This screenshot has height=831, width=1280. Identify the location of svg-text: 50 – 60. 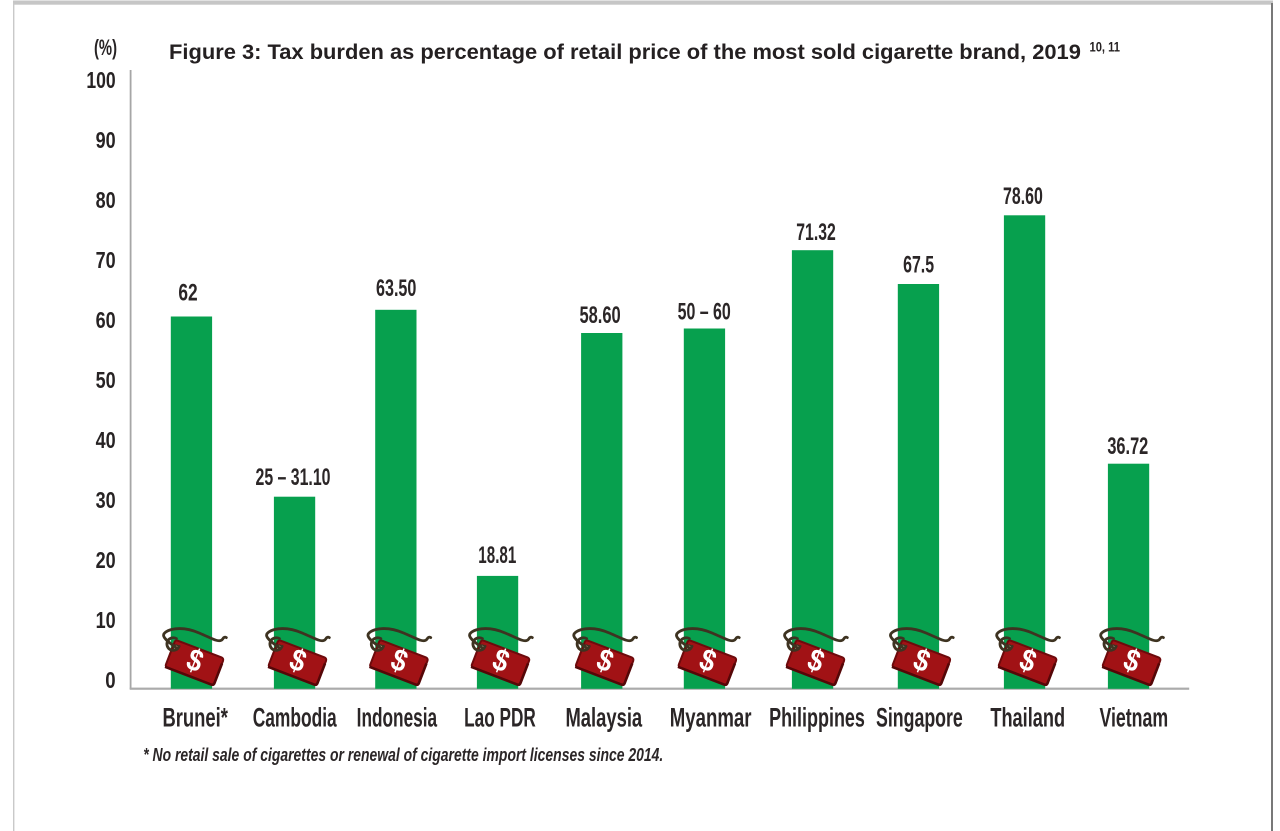
(704, 312).